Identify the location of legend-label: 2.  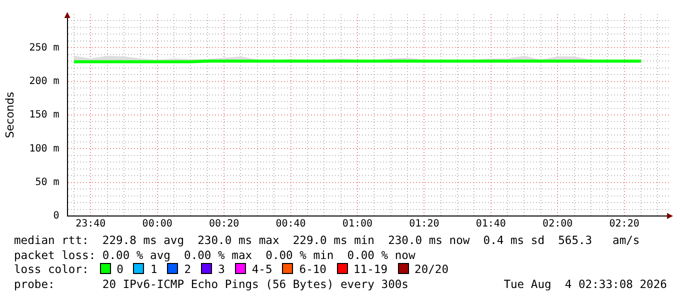
(188, 269).